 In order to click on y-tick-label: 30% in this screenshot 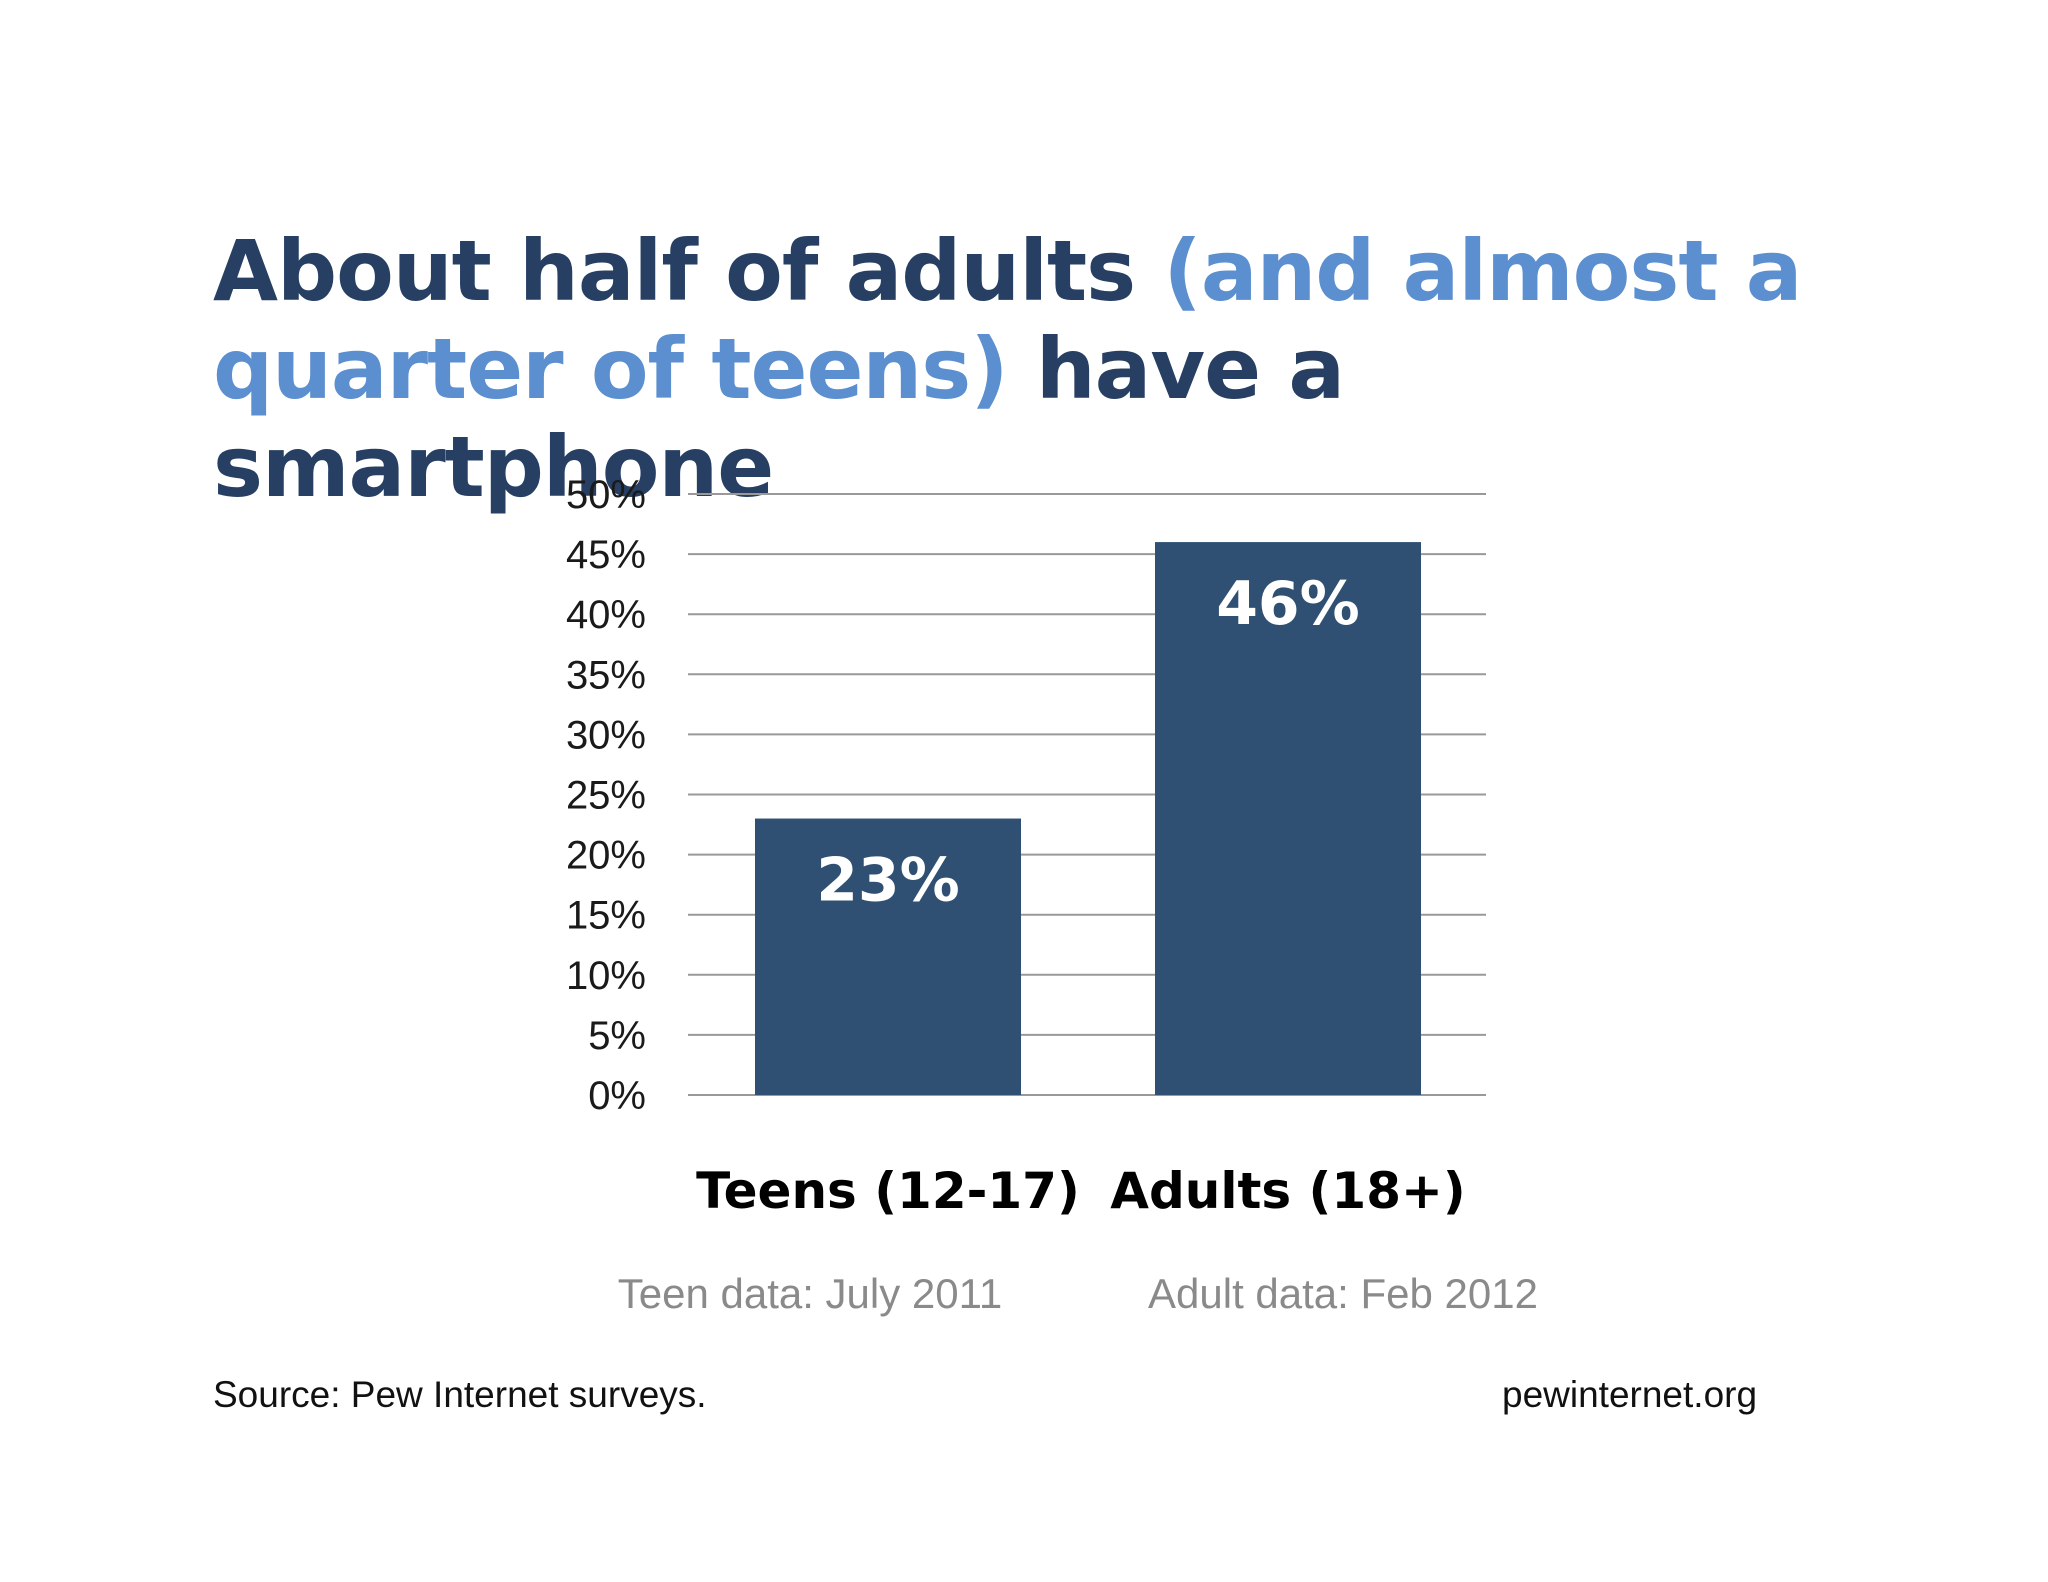, I will do `click(606, 735)`.